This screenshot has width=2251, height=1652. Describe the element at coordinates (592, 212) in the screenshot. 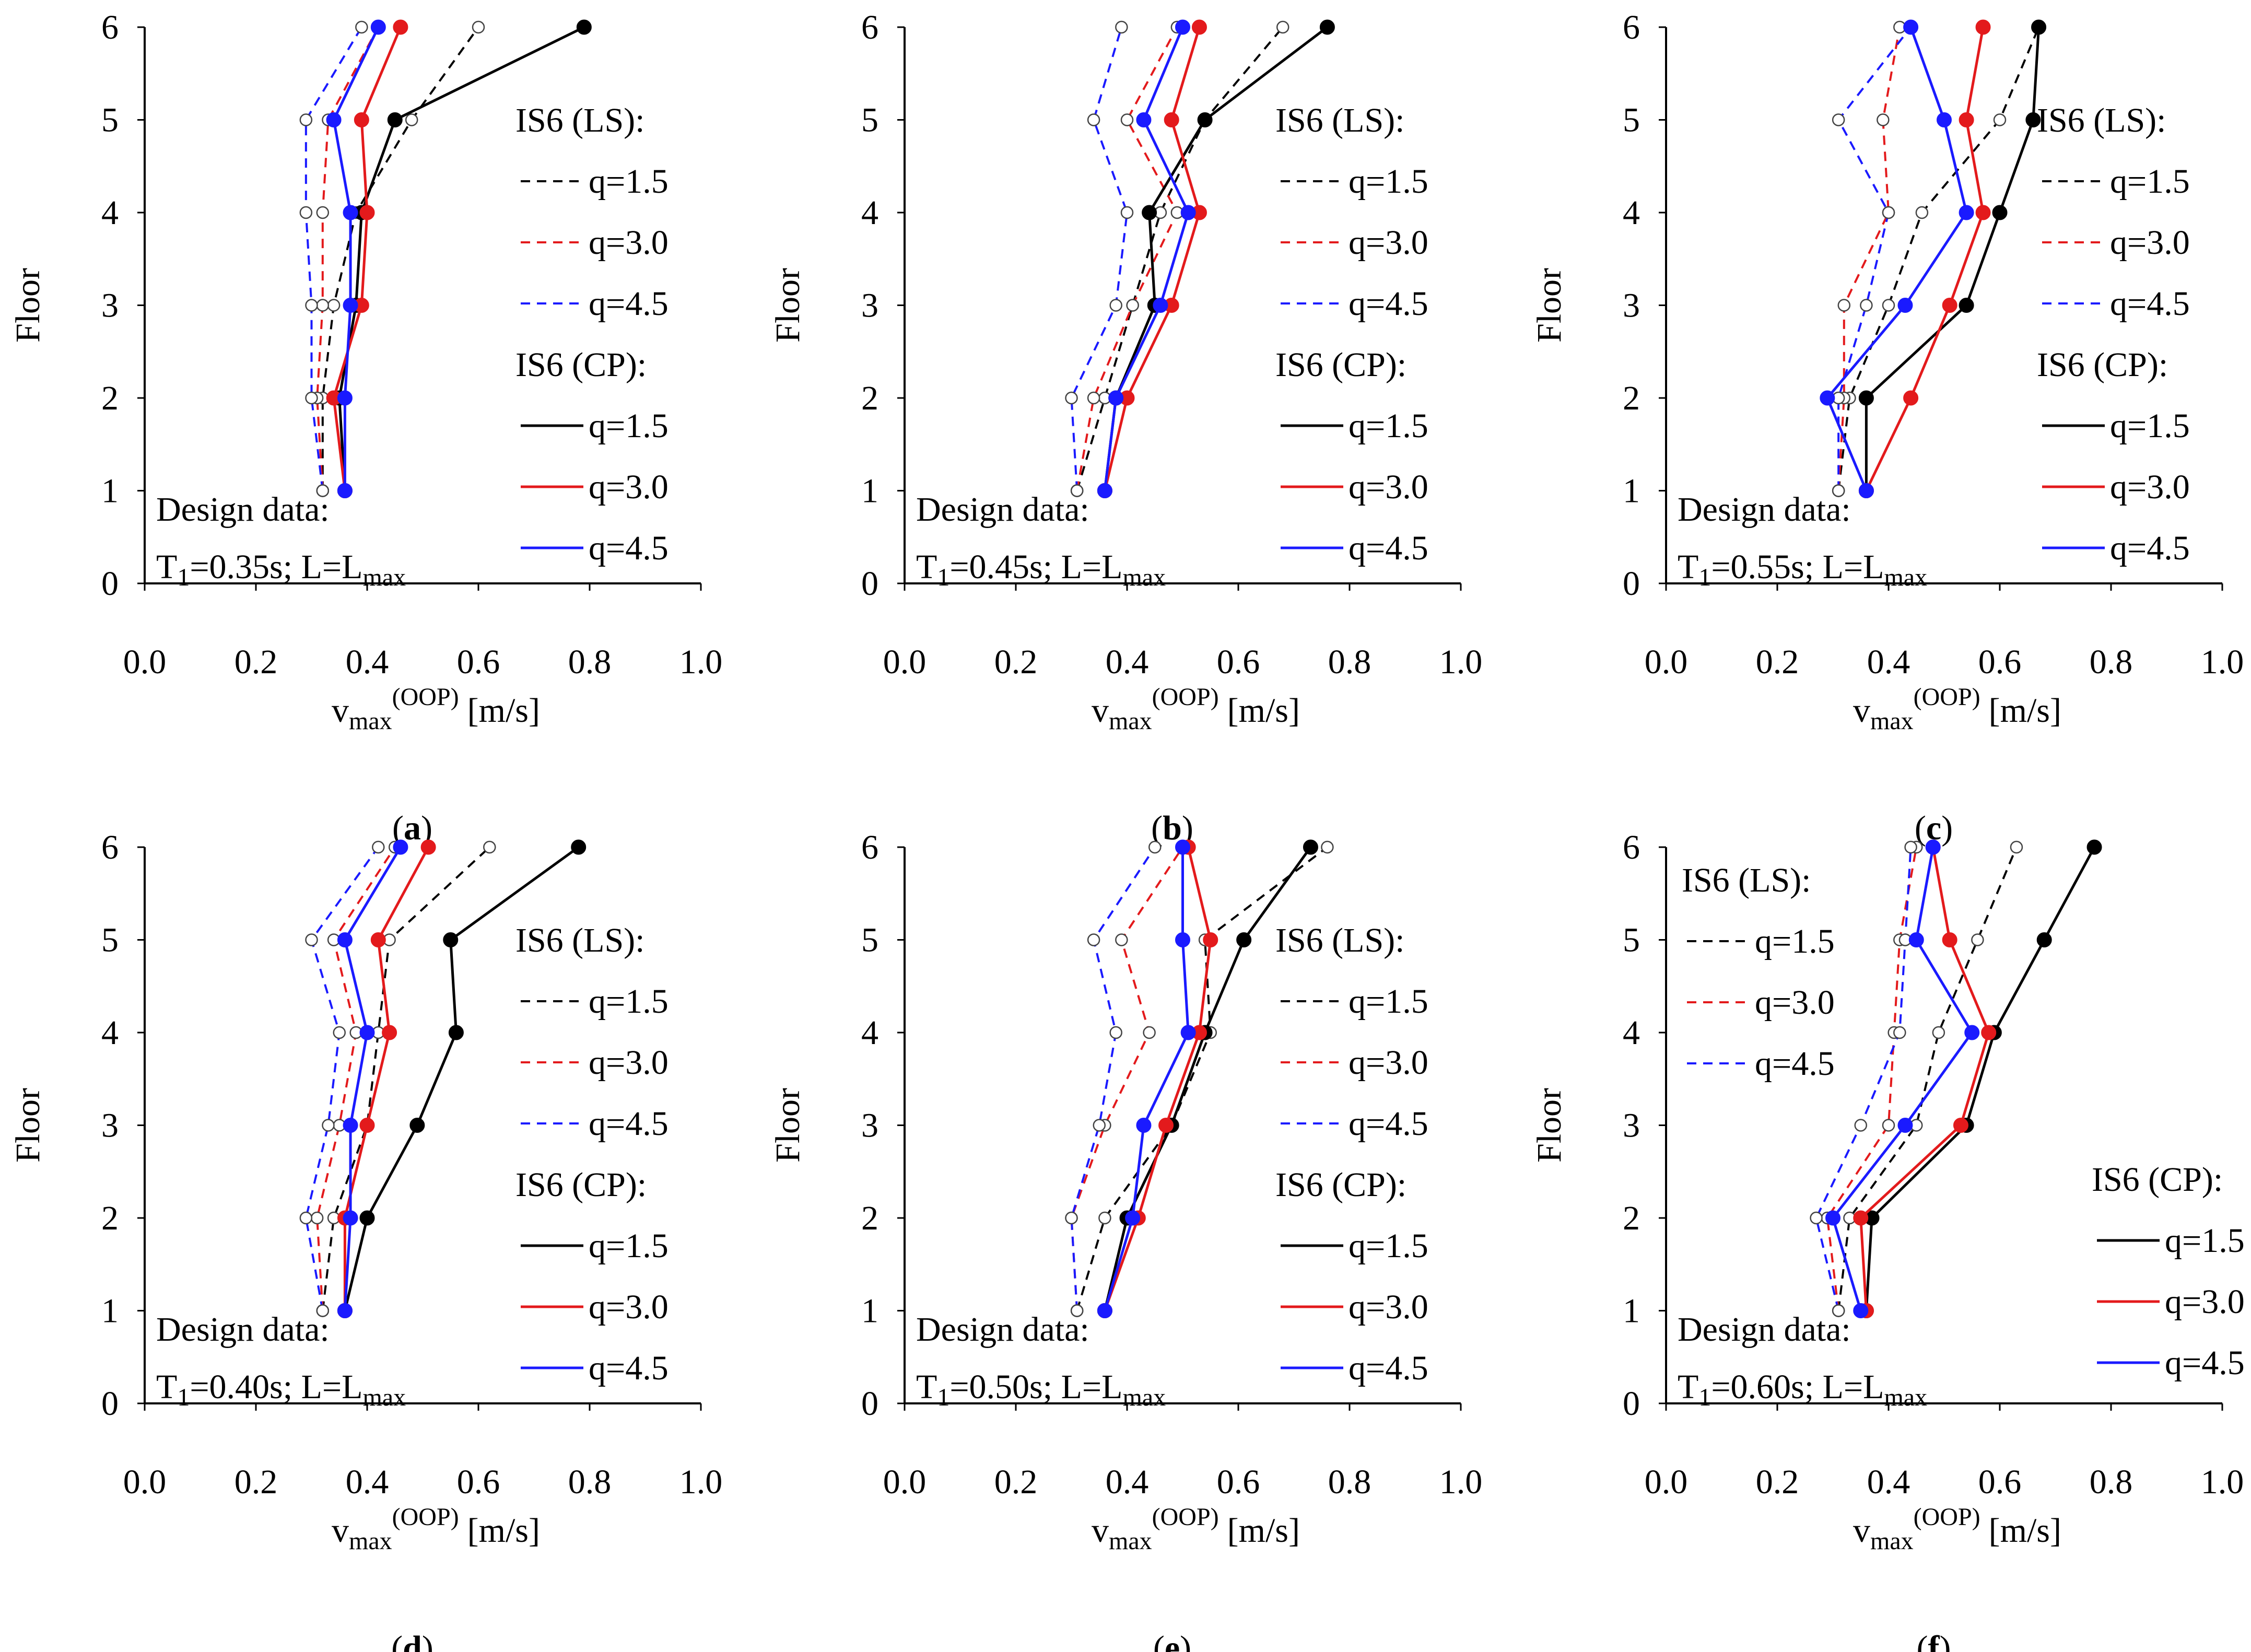

I see `legend-ls: IS6 (LS): q=1.5 q=3.0 q=4.5` at that location.